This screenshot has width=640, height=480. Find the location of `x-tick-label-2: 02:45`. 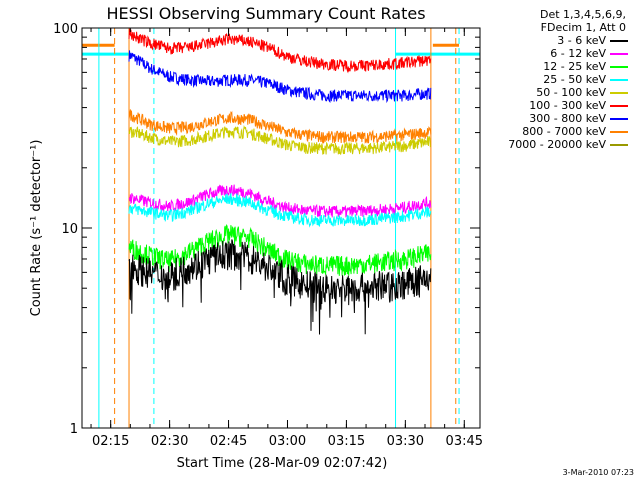

x-tick-label-2: 02:45 is located at coordinates (228, 441).